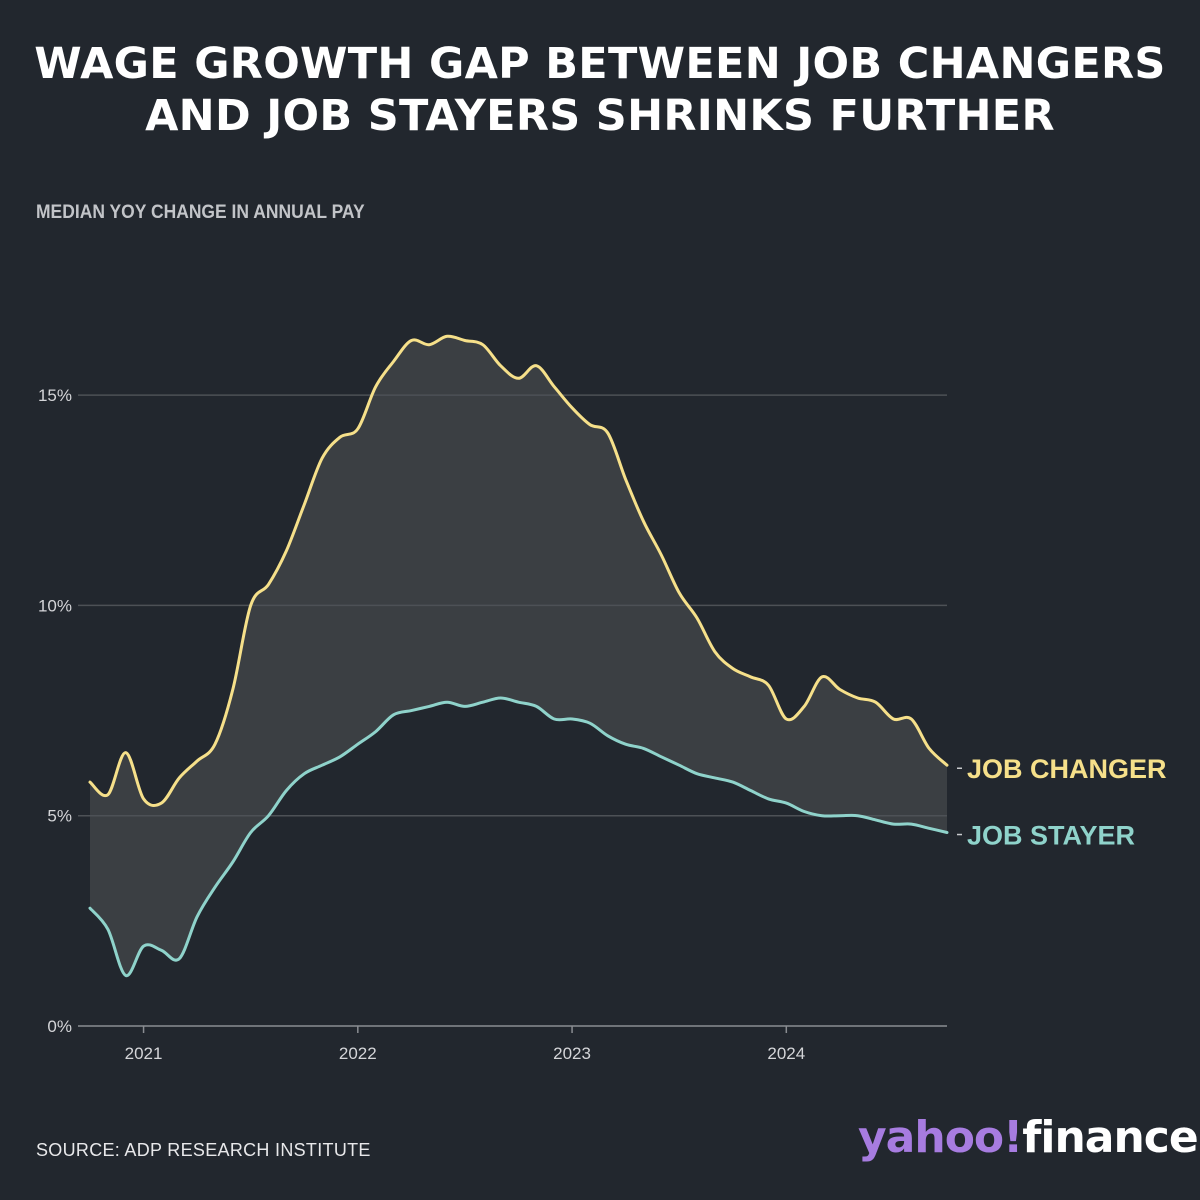 The image size is (1200, 1200). What do you see at coordinates (55, 605) in the screenshot?
I see `y-tick-label: 10%` at bounding box center [55, 605].